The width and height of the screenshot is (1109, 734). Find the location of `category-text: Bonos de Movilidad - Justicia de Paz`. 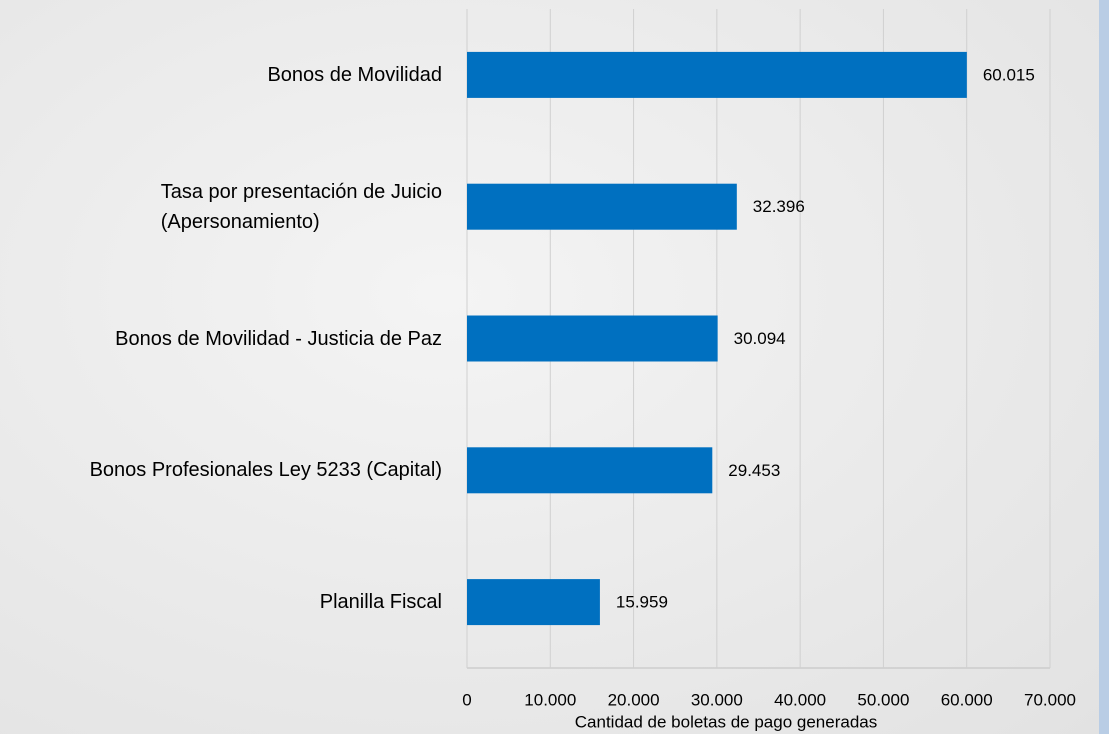

category-text: Bonos de Movilidad - Justicia de Paz is located at coordinates (278, 338).